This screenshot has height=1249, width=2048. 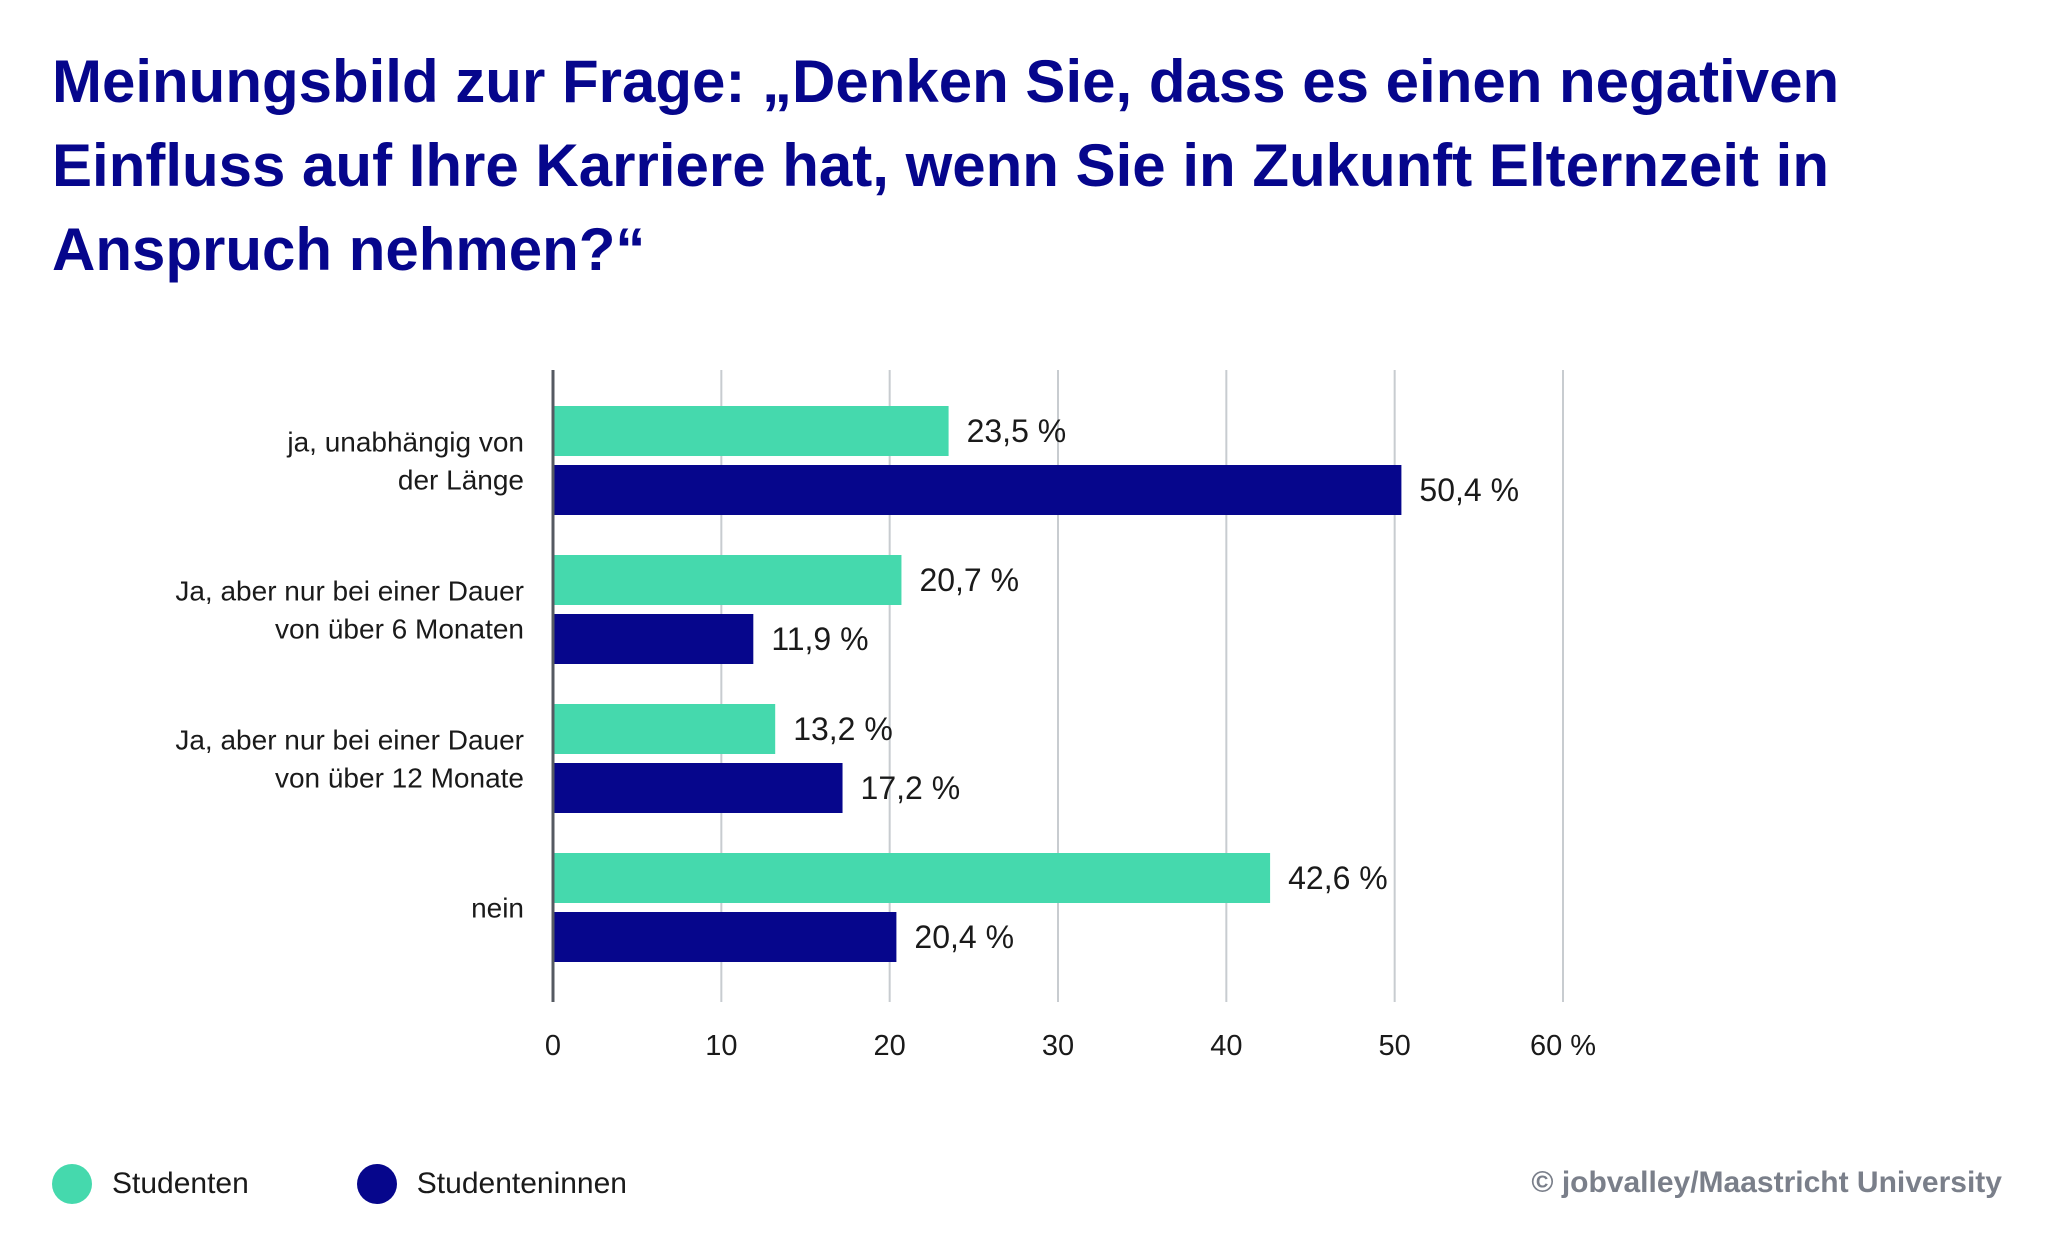 I want to click on x-tick-label: 0, so click(x=553, y=1046).